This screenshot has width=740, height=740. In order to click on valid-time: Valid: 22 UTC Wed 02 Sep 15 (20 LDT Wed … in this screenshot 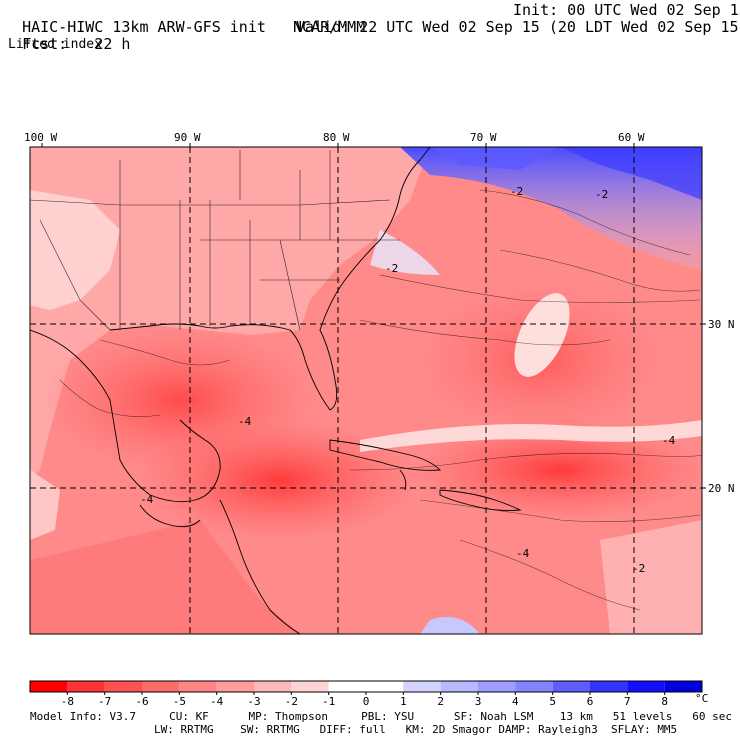, I will do `click(518, 27)`.